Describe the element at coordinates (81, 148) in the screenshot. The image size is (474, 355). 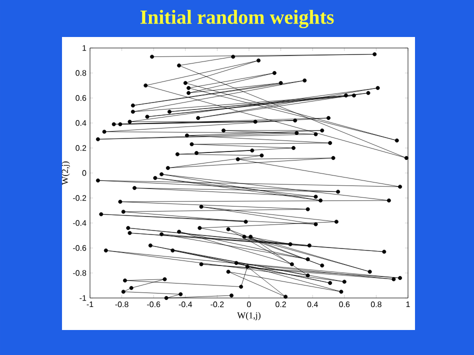
I see `y-tick-label: 0.2` at that location.